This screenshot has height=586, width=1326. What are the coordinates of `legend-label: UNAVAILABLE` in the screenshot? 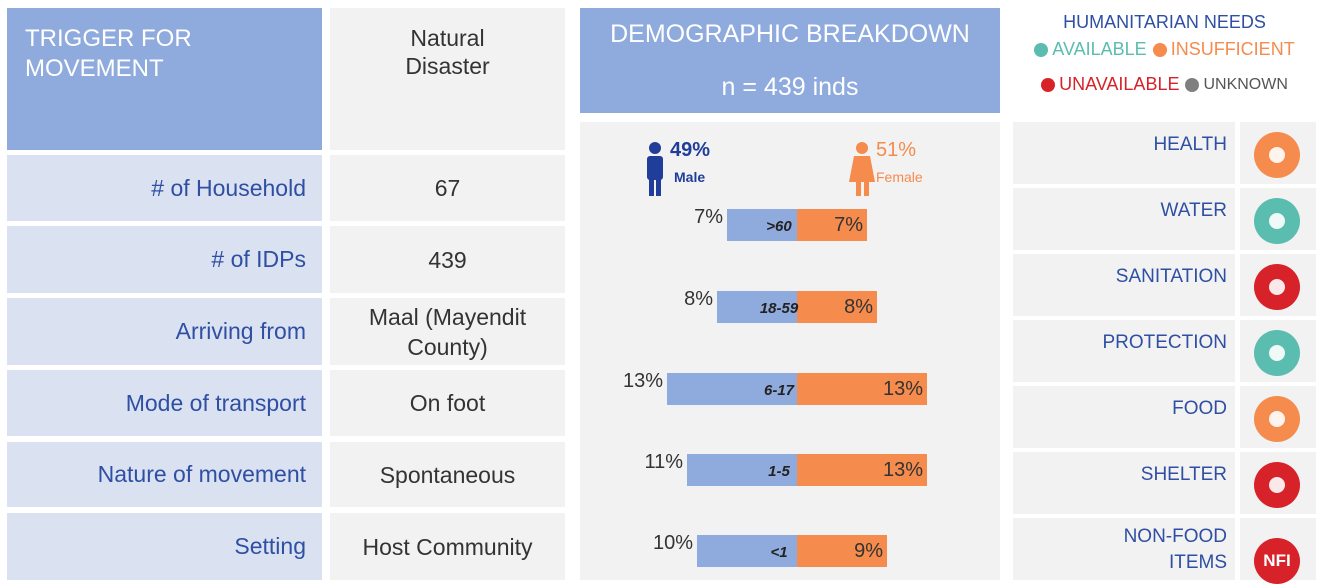 It's located at (1119, 84).